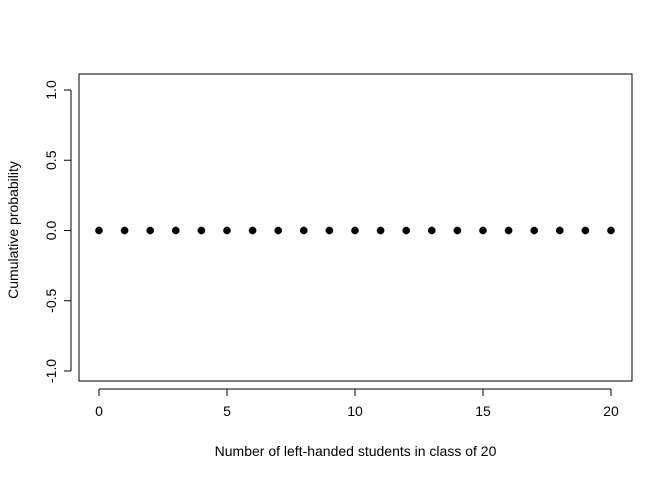  What do you see at coordinates (99, 411) in the screenshot?
I see `x-tick-label: 0` at bounding box center [99, 411].